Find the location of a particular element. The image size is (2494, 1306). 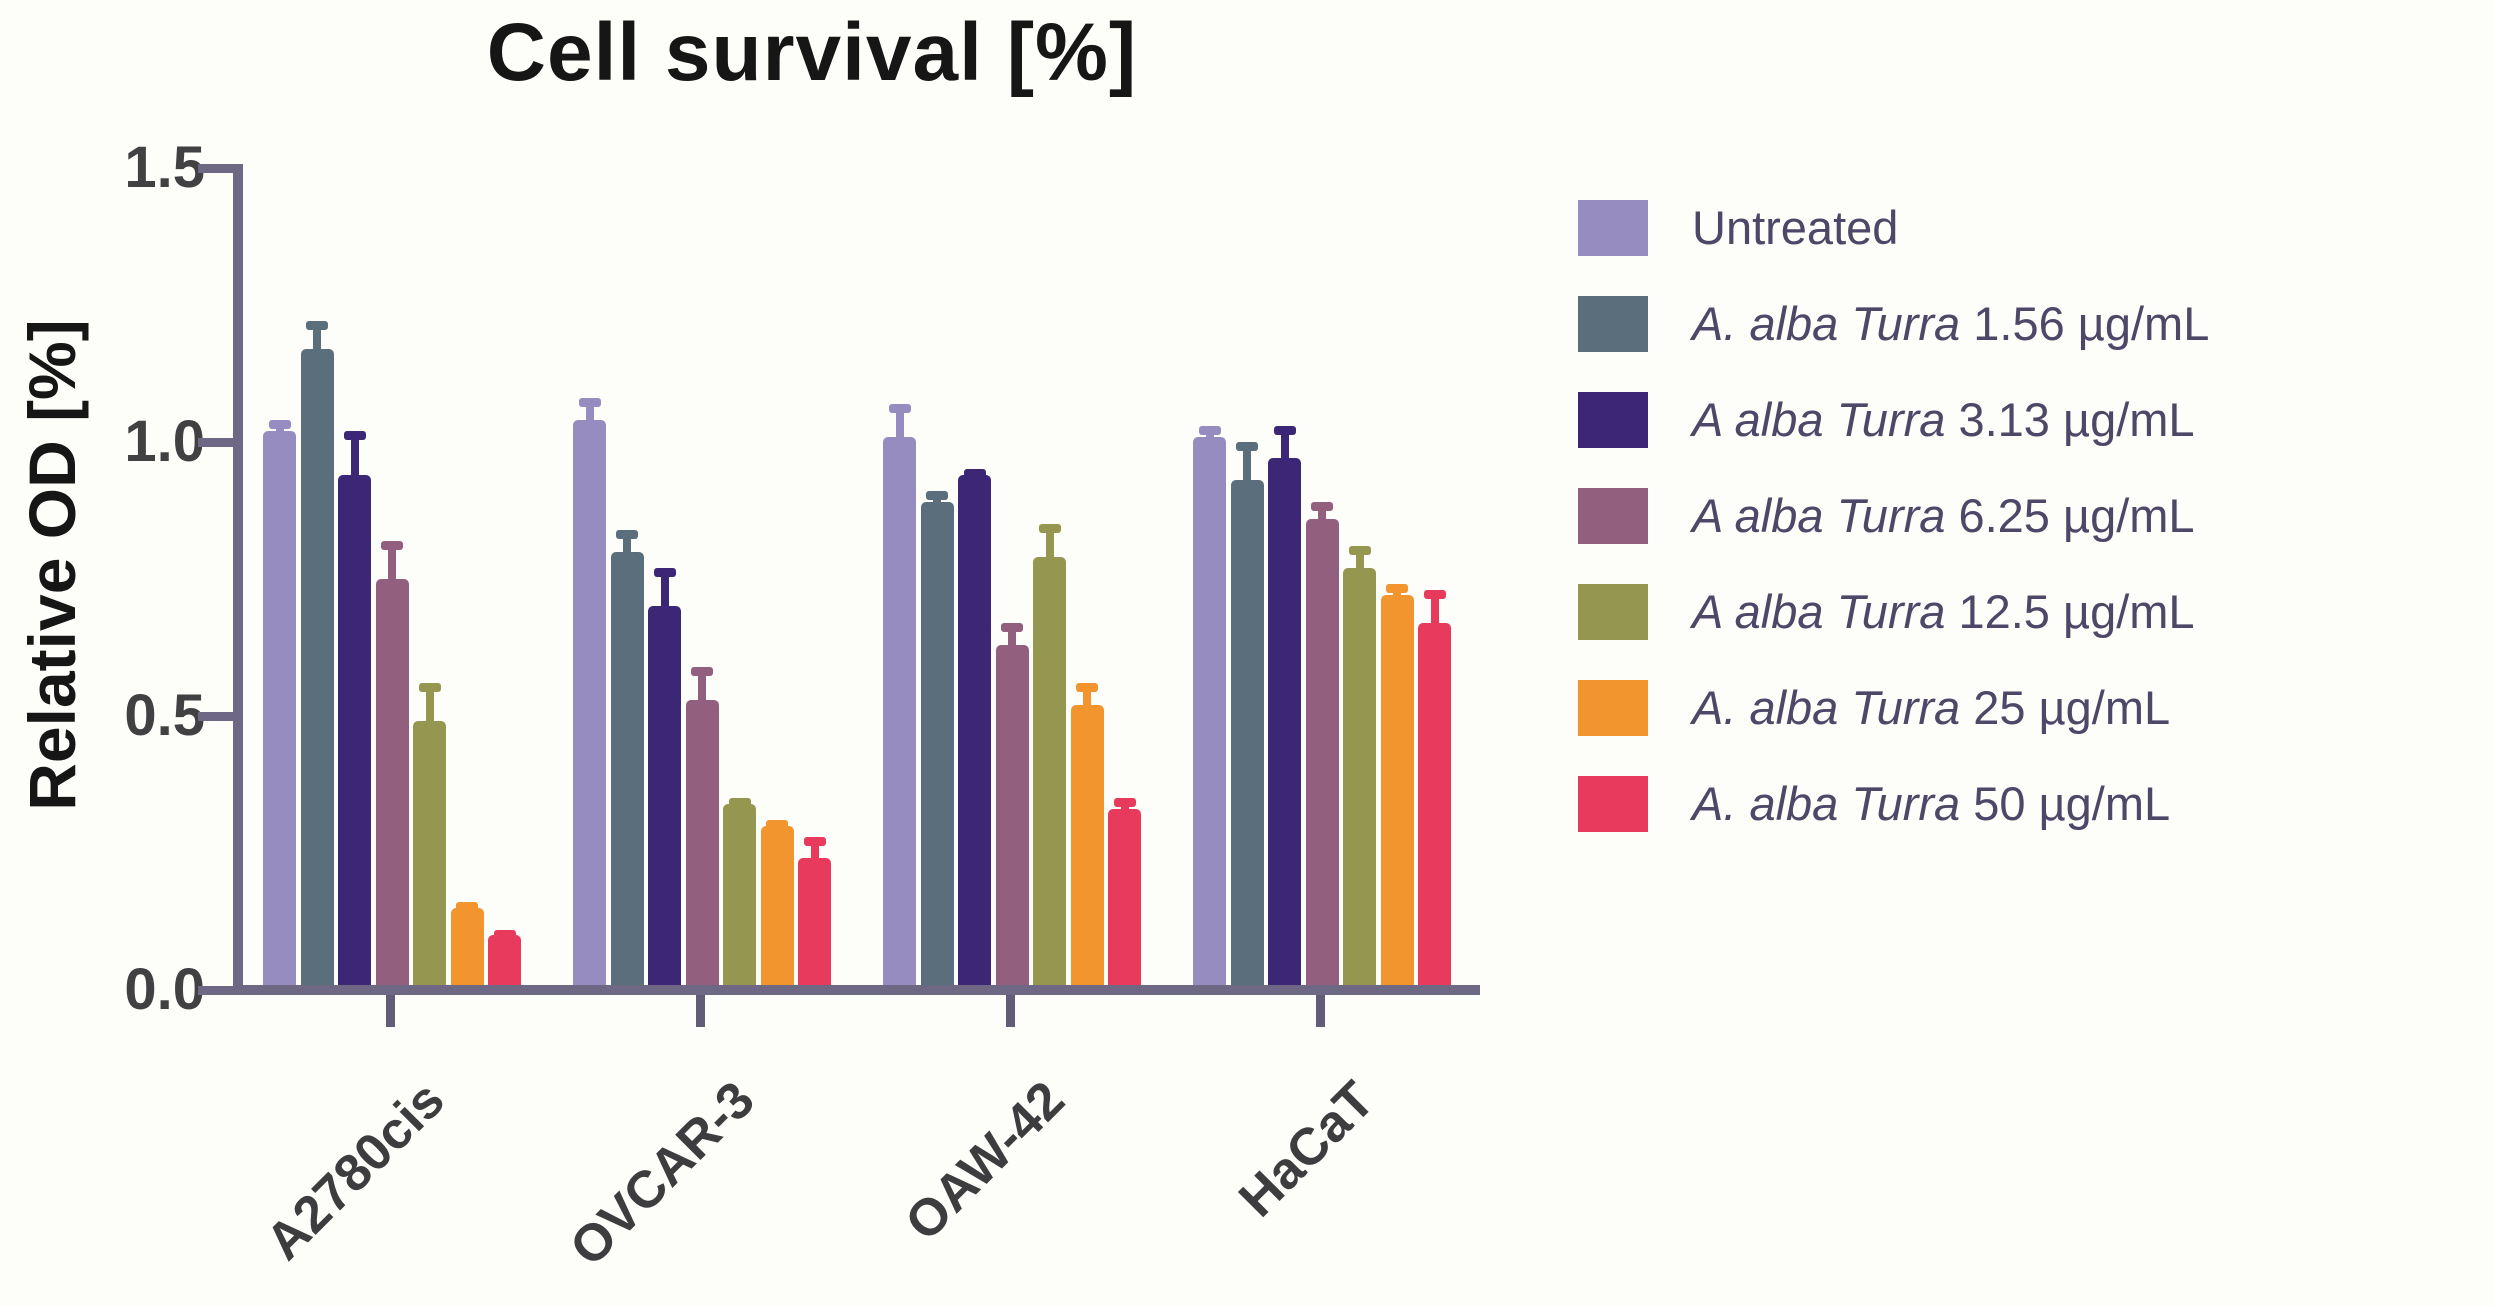

bar-OVCAR-3-series3 is located at coordinates (702, 844).